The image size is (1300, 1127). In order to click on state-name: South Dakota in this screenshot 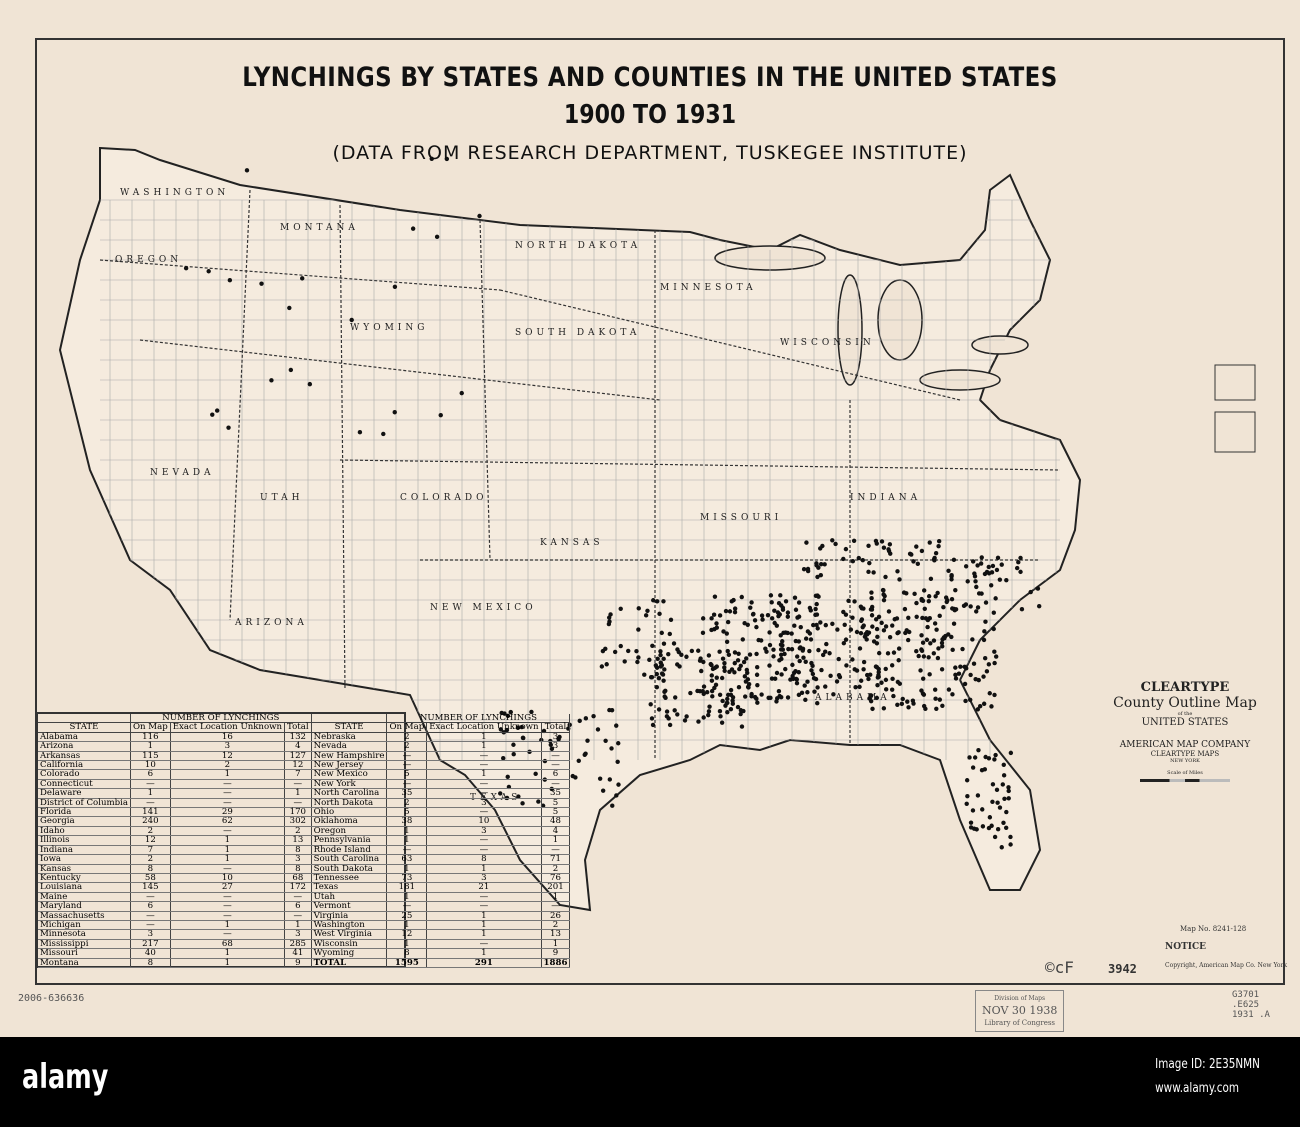, I will do `click(349, 869)`.